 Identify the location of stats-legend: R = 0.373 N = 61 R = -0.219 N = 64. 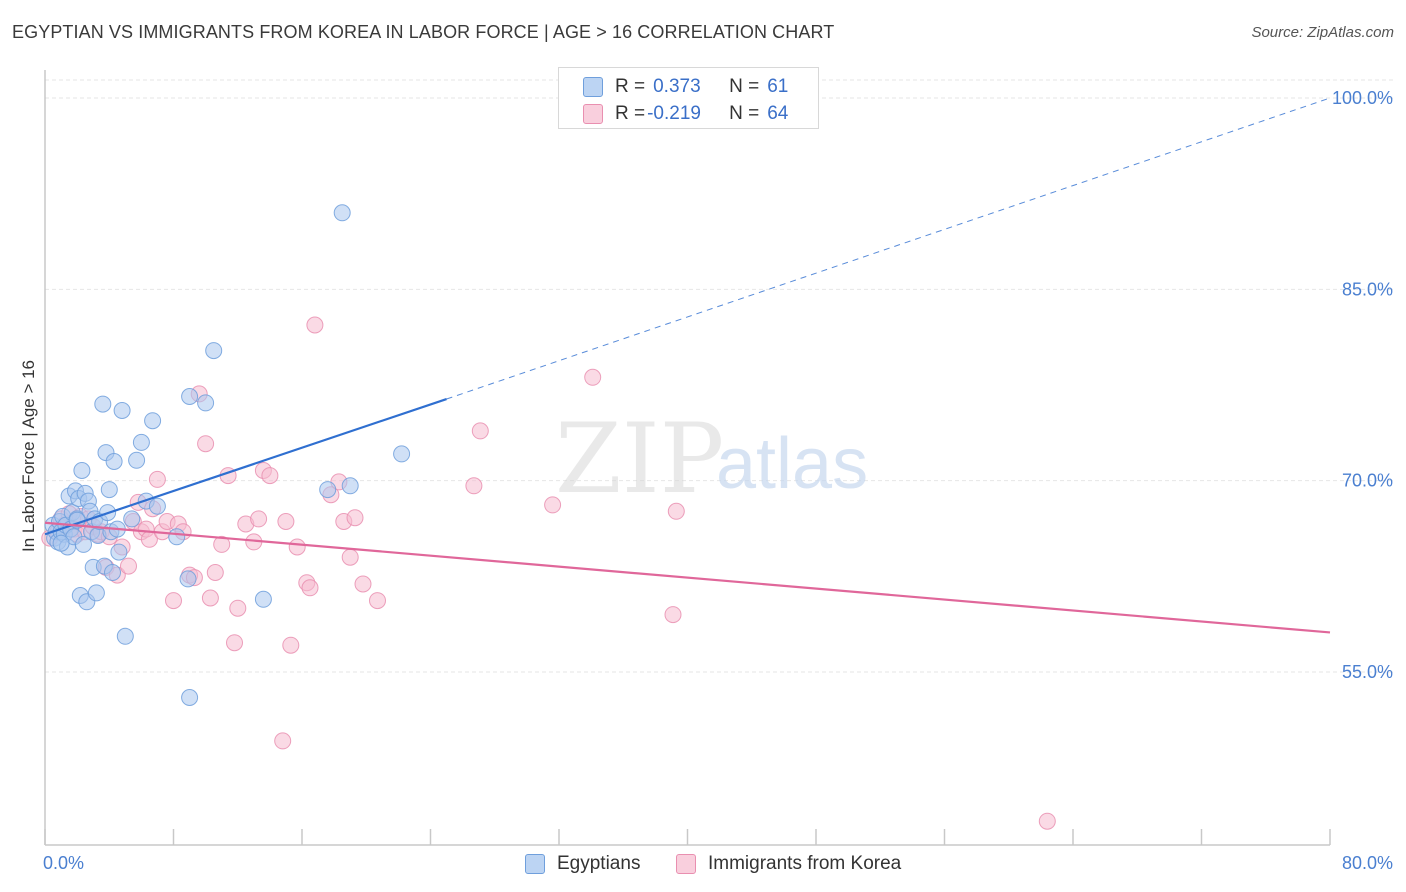
(688, 98).